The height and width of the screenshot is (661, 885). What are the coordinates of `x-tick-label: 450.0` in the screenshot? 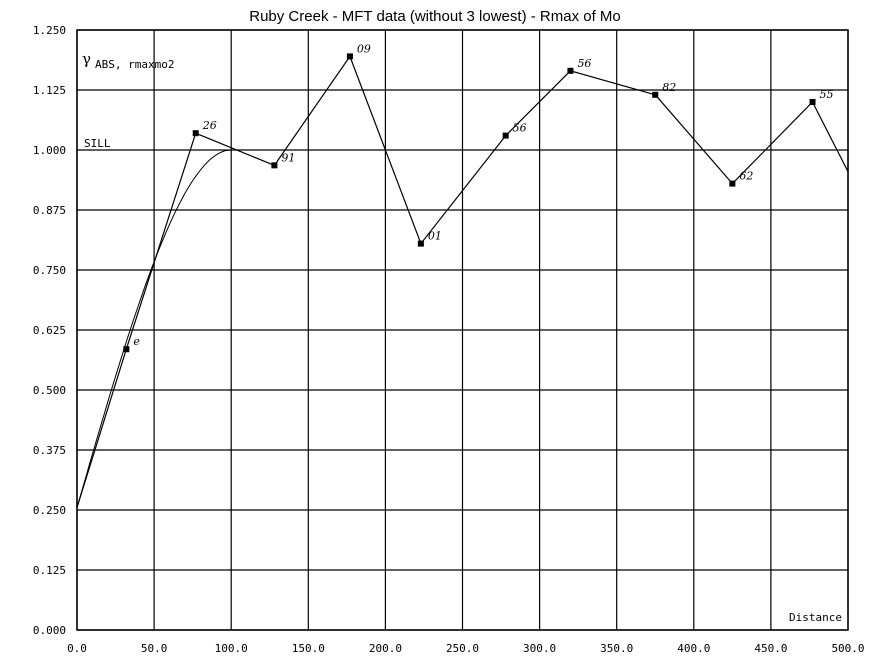 It's located at (770, 648).